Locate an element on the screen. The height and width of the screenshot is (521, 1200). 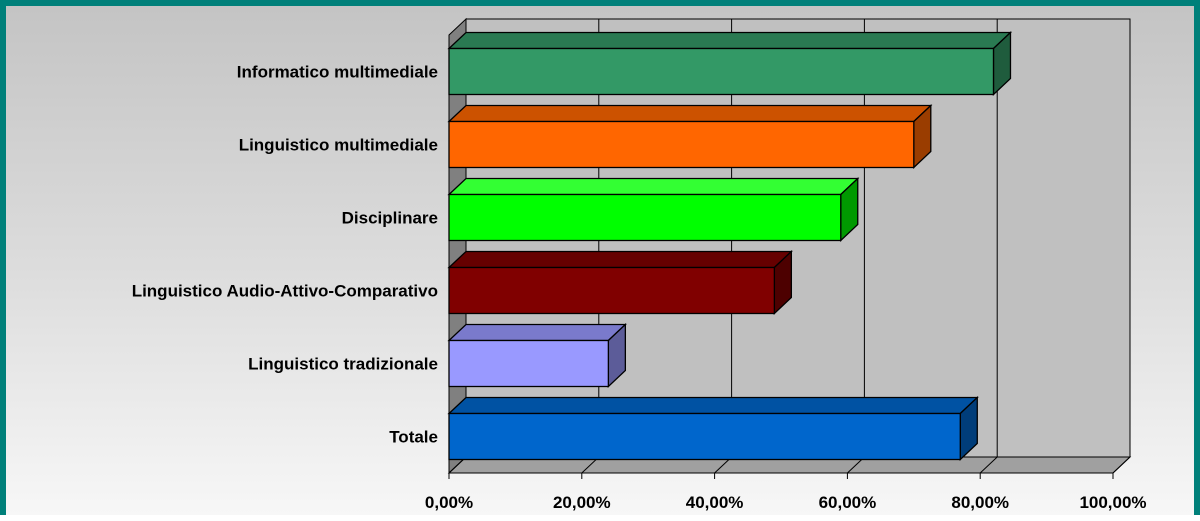
category-label: Linguistico multimediale is located at coordinates (338, 145).